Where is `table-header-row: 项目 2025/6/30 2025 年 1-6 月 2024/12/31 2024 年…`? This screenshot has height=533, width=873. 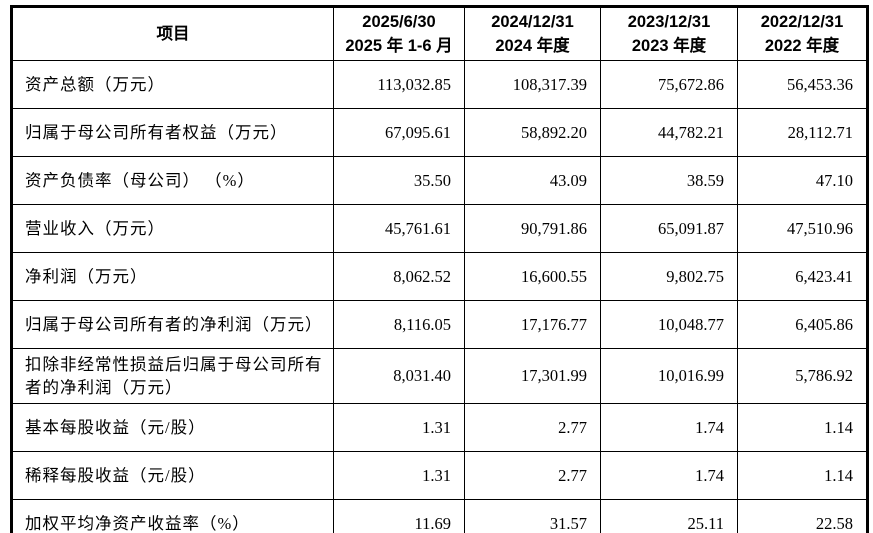
table-header-row: 项目 2025/6/30 2025 年 1-6 月 2024/12/31 2024 年… is located at coordinates (439, 33).